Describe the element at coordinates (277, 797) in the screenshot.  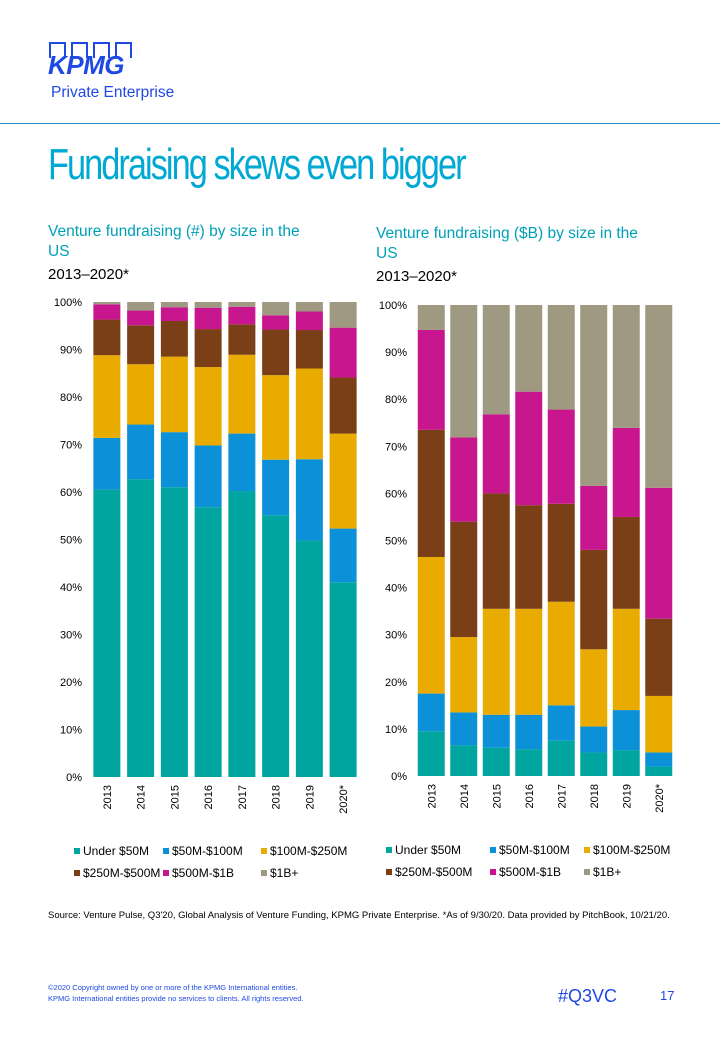
I see `x-tick-label: 2018` at that location.